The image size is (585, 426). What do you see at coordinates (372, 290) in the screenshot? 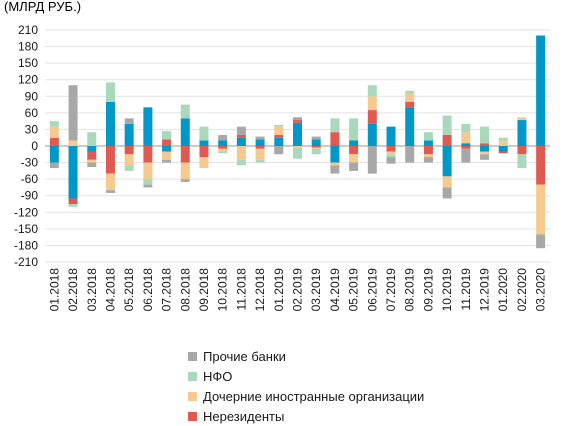
I see `x-tick-label: 06.2019` at bounding box center [372, 290].